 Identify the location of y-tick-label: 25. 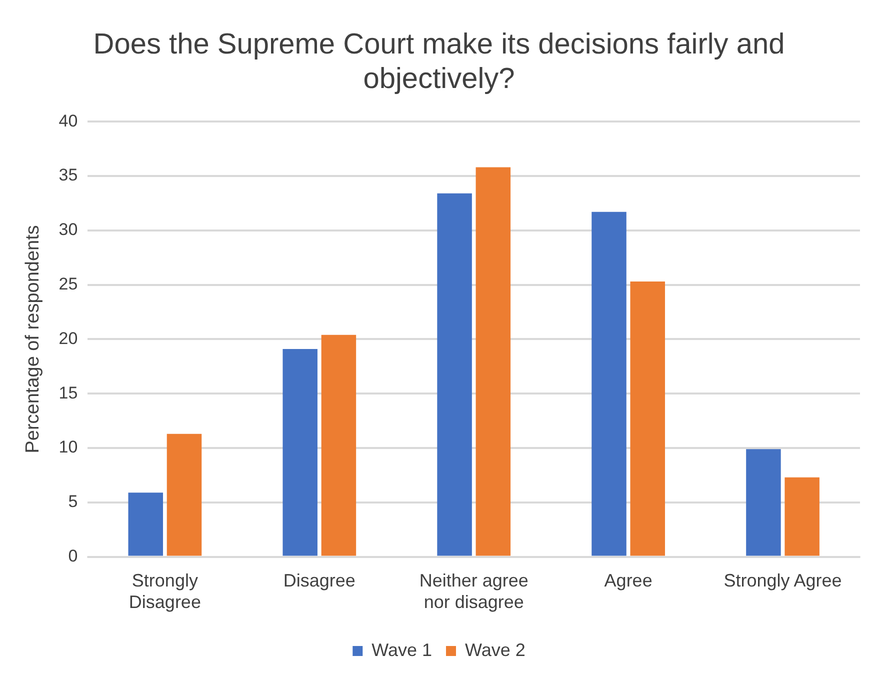
(68, 284).